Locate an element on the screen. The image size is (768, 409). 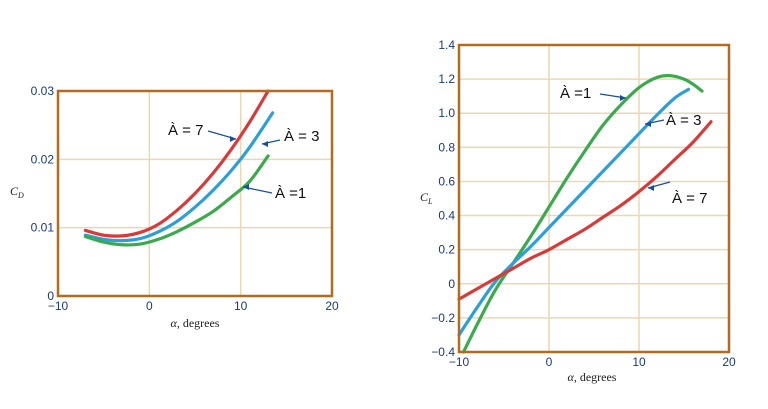
y-tick-label: 1.0 is located at coordinates (446, 113).